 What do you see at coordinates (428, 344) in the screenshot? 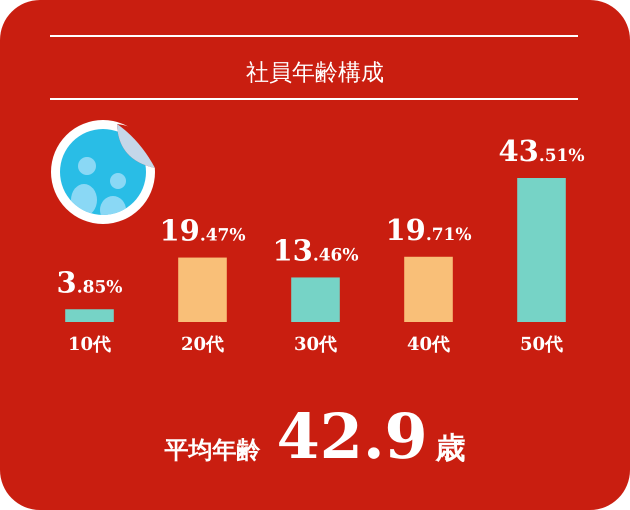
I see `x-tick-label: 40代` at bounding box center [428, 344].